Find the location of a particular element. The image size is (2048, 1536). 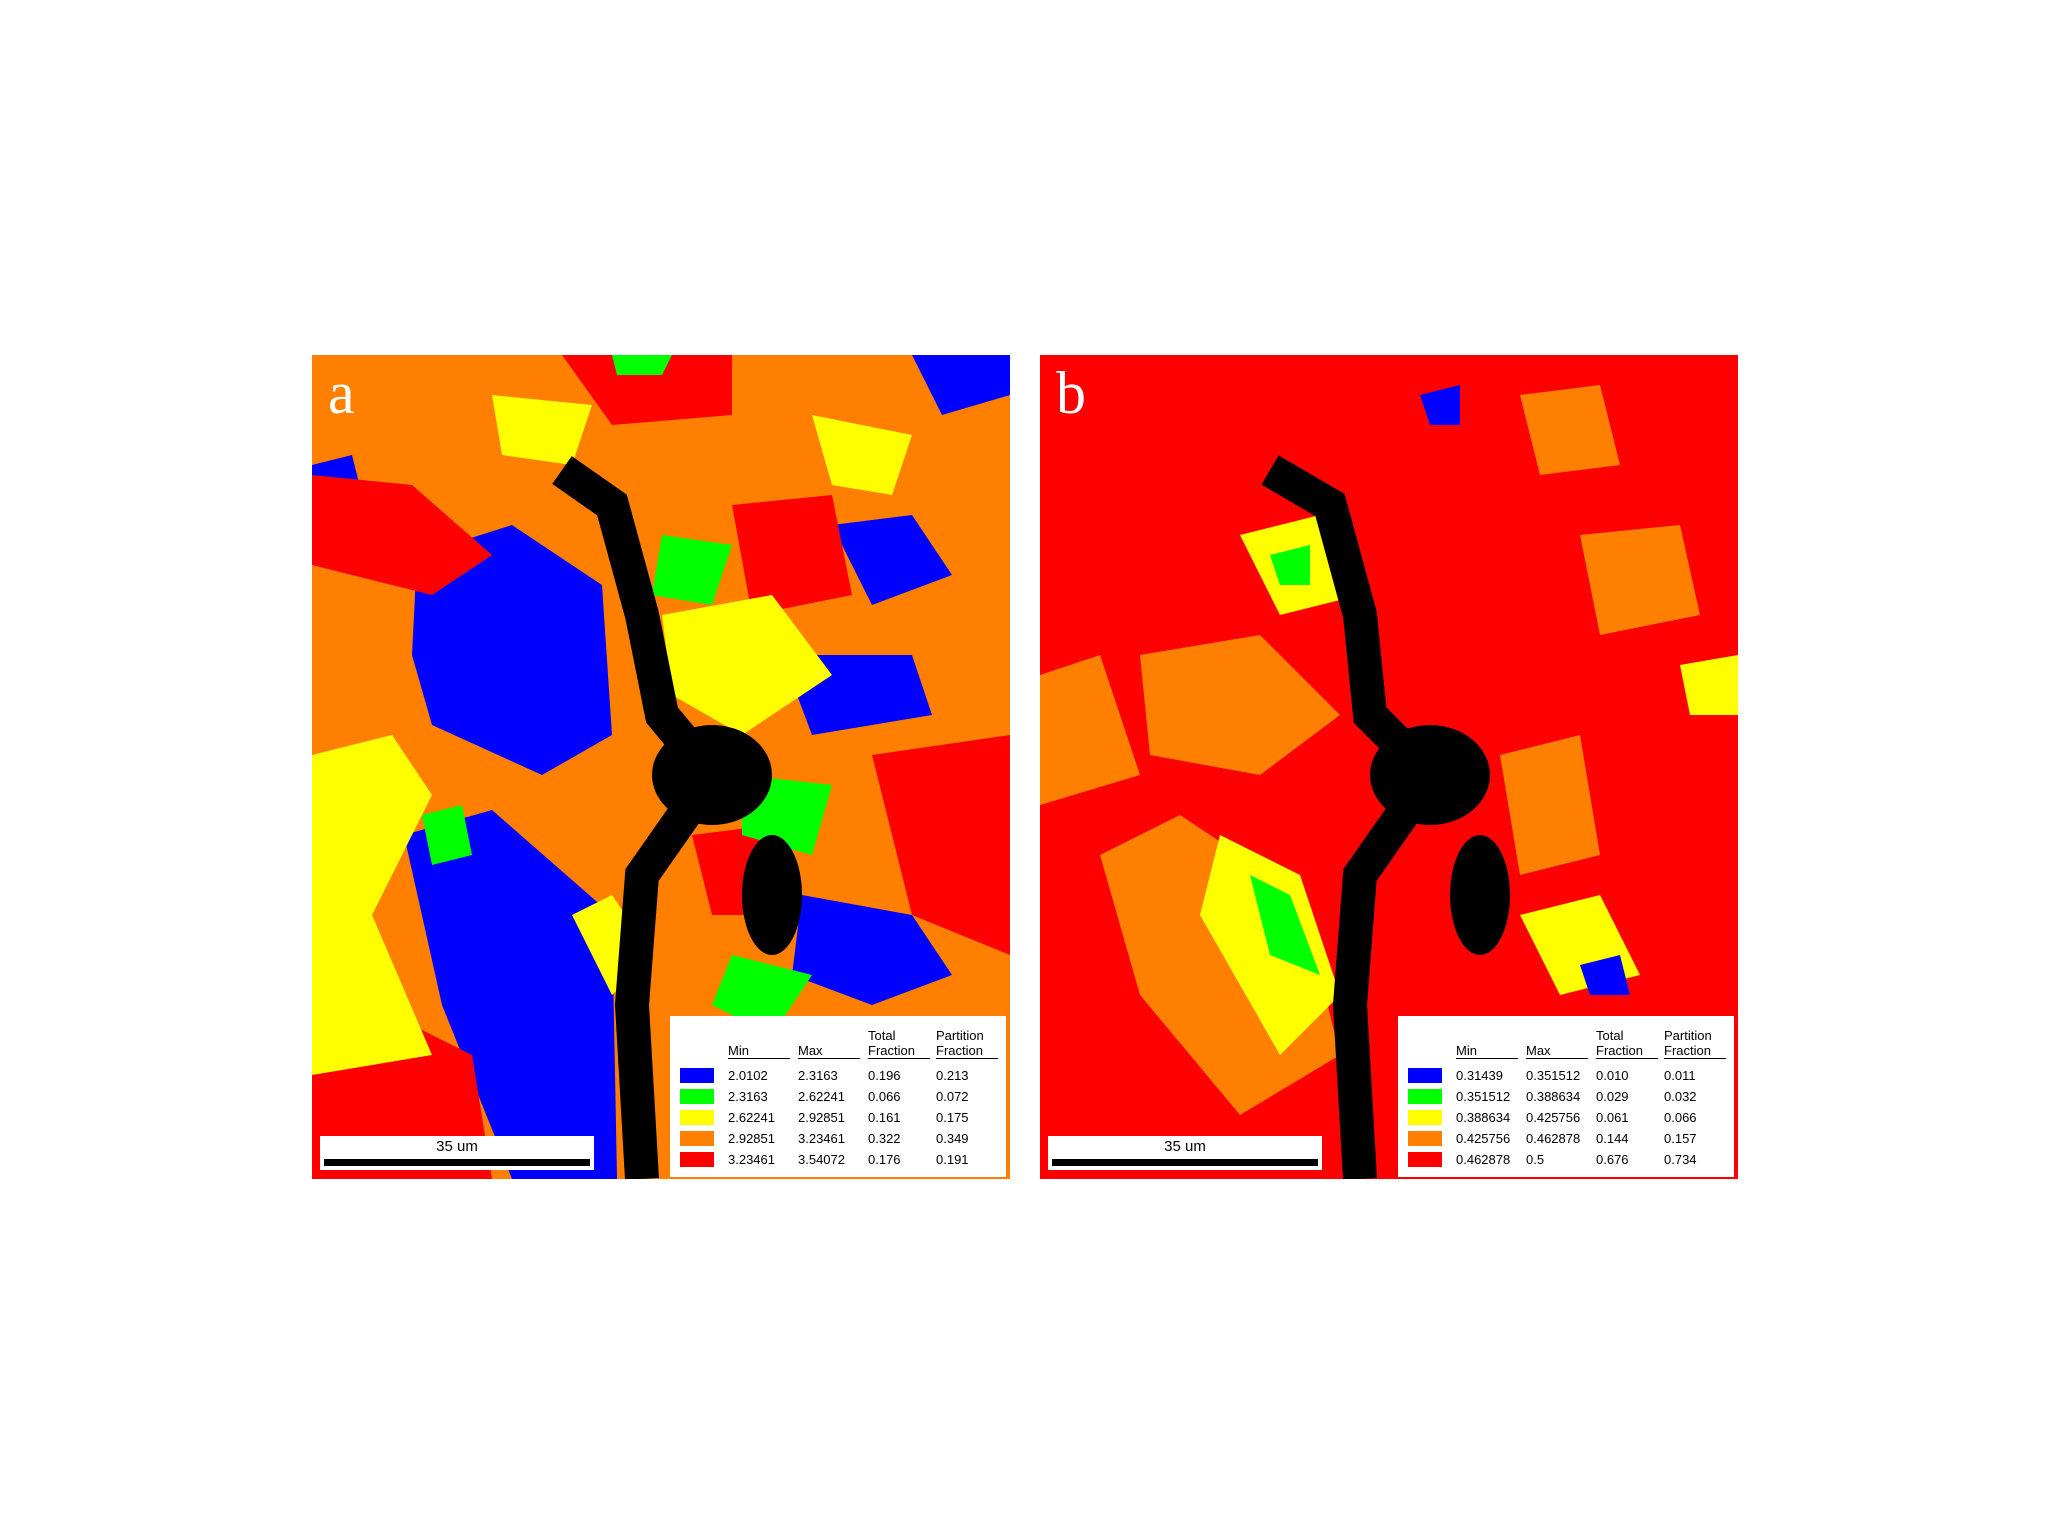

legend-cell: 0.161 is located at coordinates (884, 1117).